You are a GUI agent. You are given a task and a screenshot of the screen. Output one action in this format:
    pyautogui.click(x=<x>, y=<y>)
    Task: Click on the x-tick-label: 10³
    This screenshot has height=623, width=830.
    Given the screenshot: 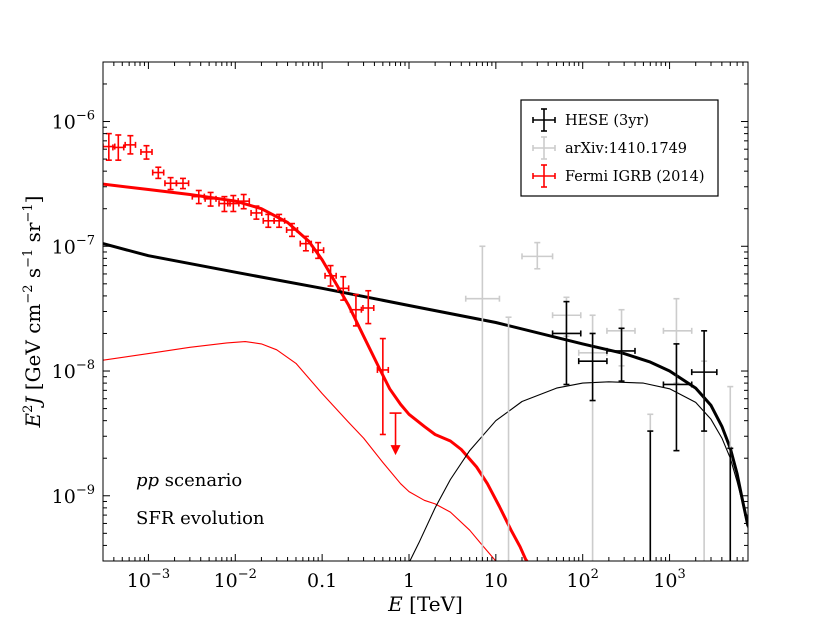 What is the action you would take?
    pyautogui.click(x=669, y=579)
    